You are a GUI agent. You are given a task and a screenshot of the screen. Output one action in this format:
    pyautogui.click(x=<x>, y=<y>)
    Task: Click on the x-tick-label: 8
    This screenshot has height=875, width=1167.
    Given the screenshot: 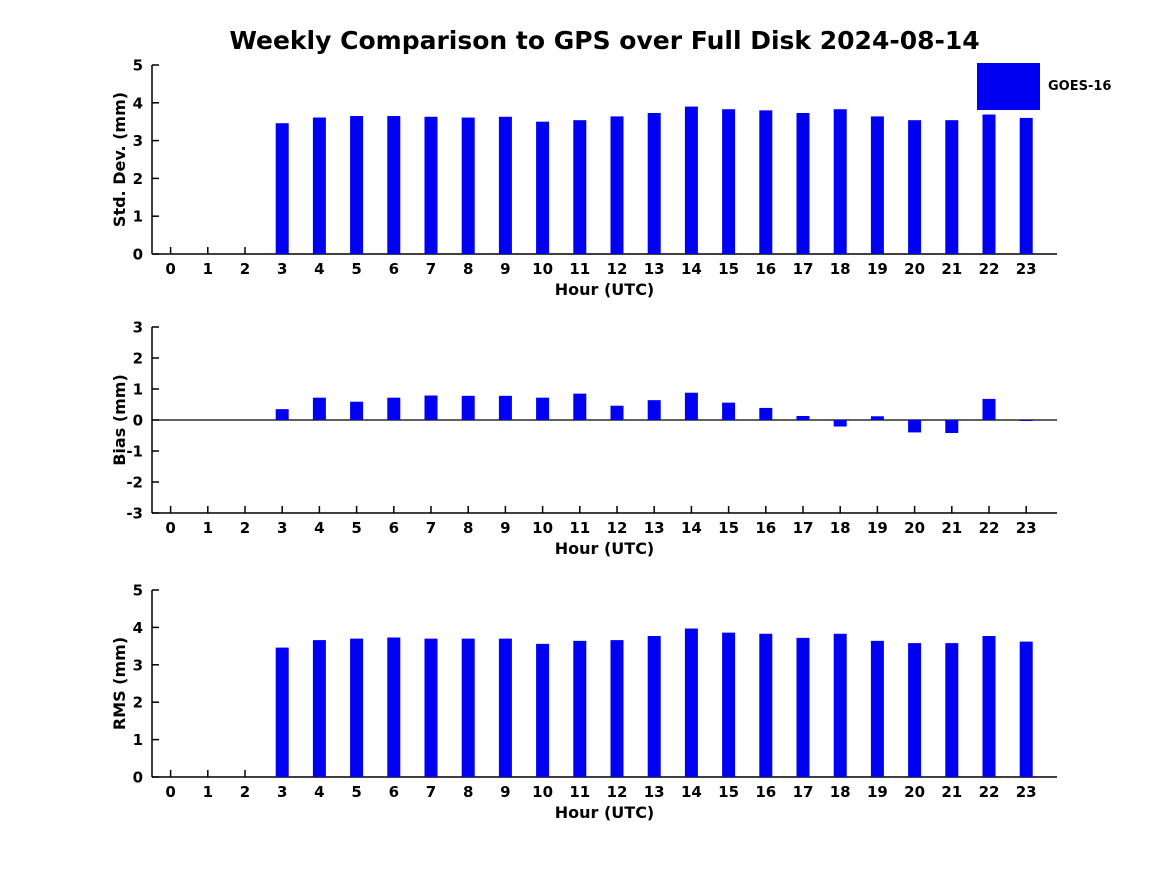 What is the action you would take?
    pyautogui.click(x=468, y=528)
    